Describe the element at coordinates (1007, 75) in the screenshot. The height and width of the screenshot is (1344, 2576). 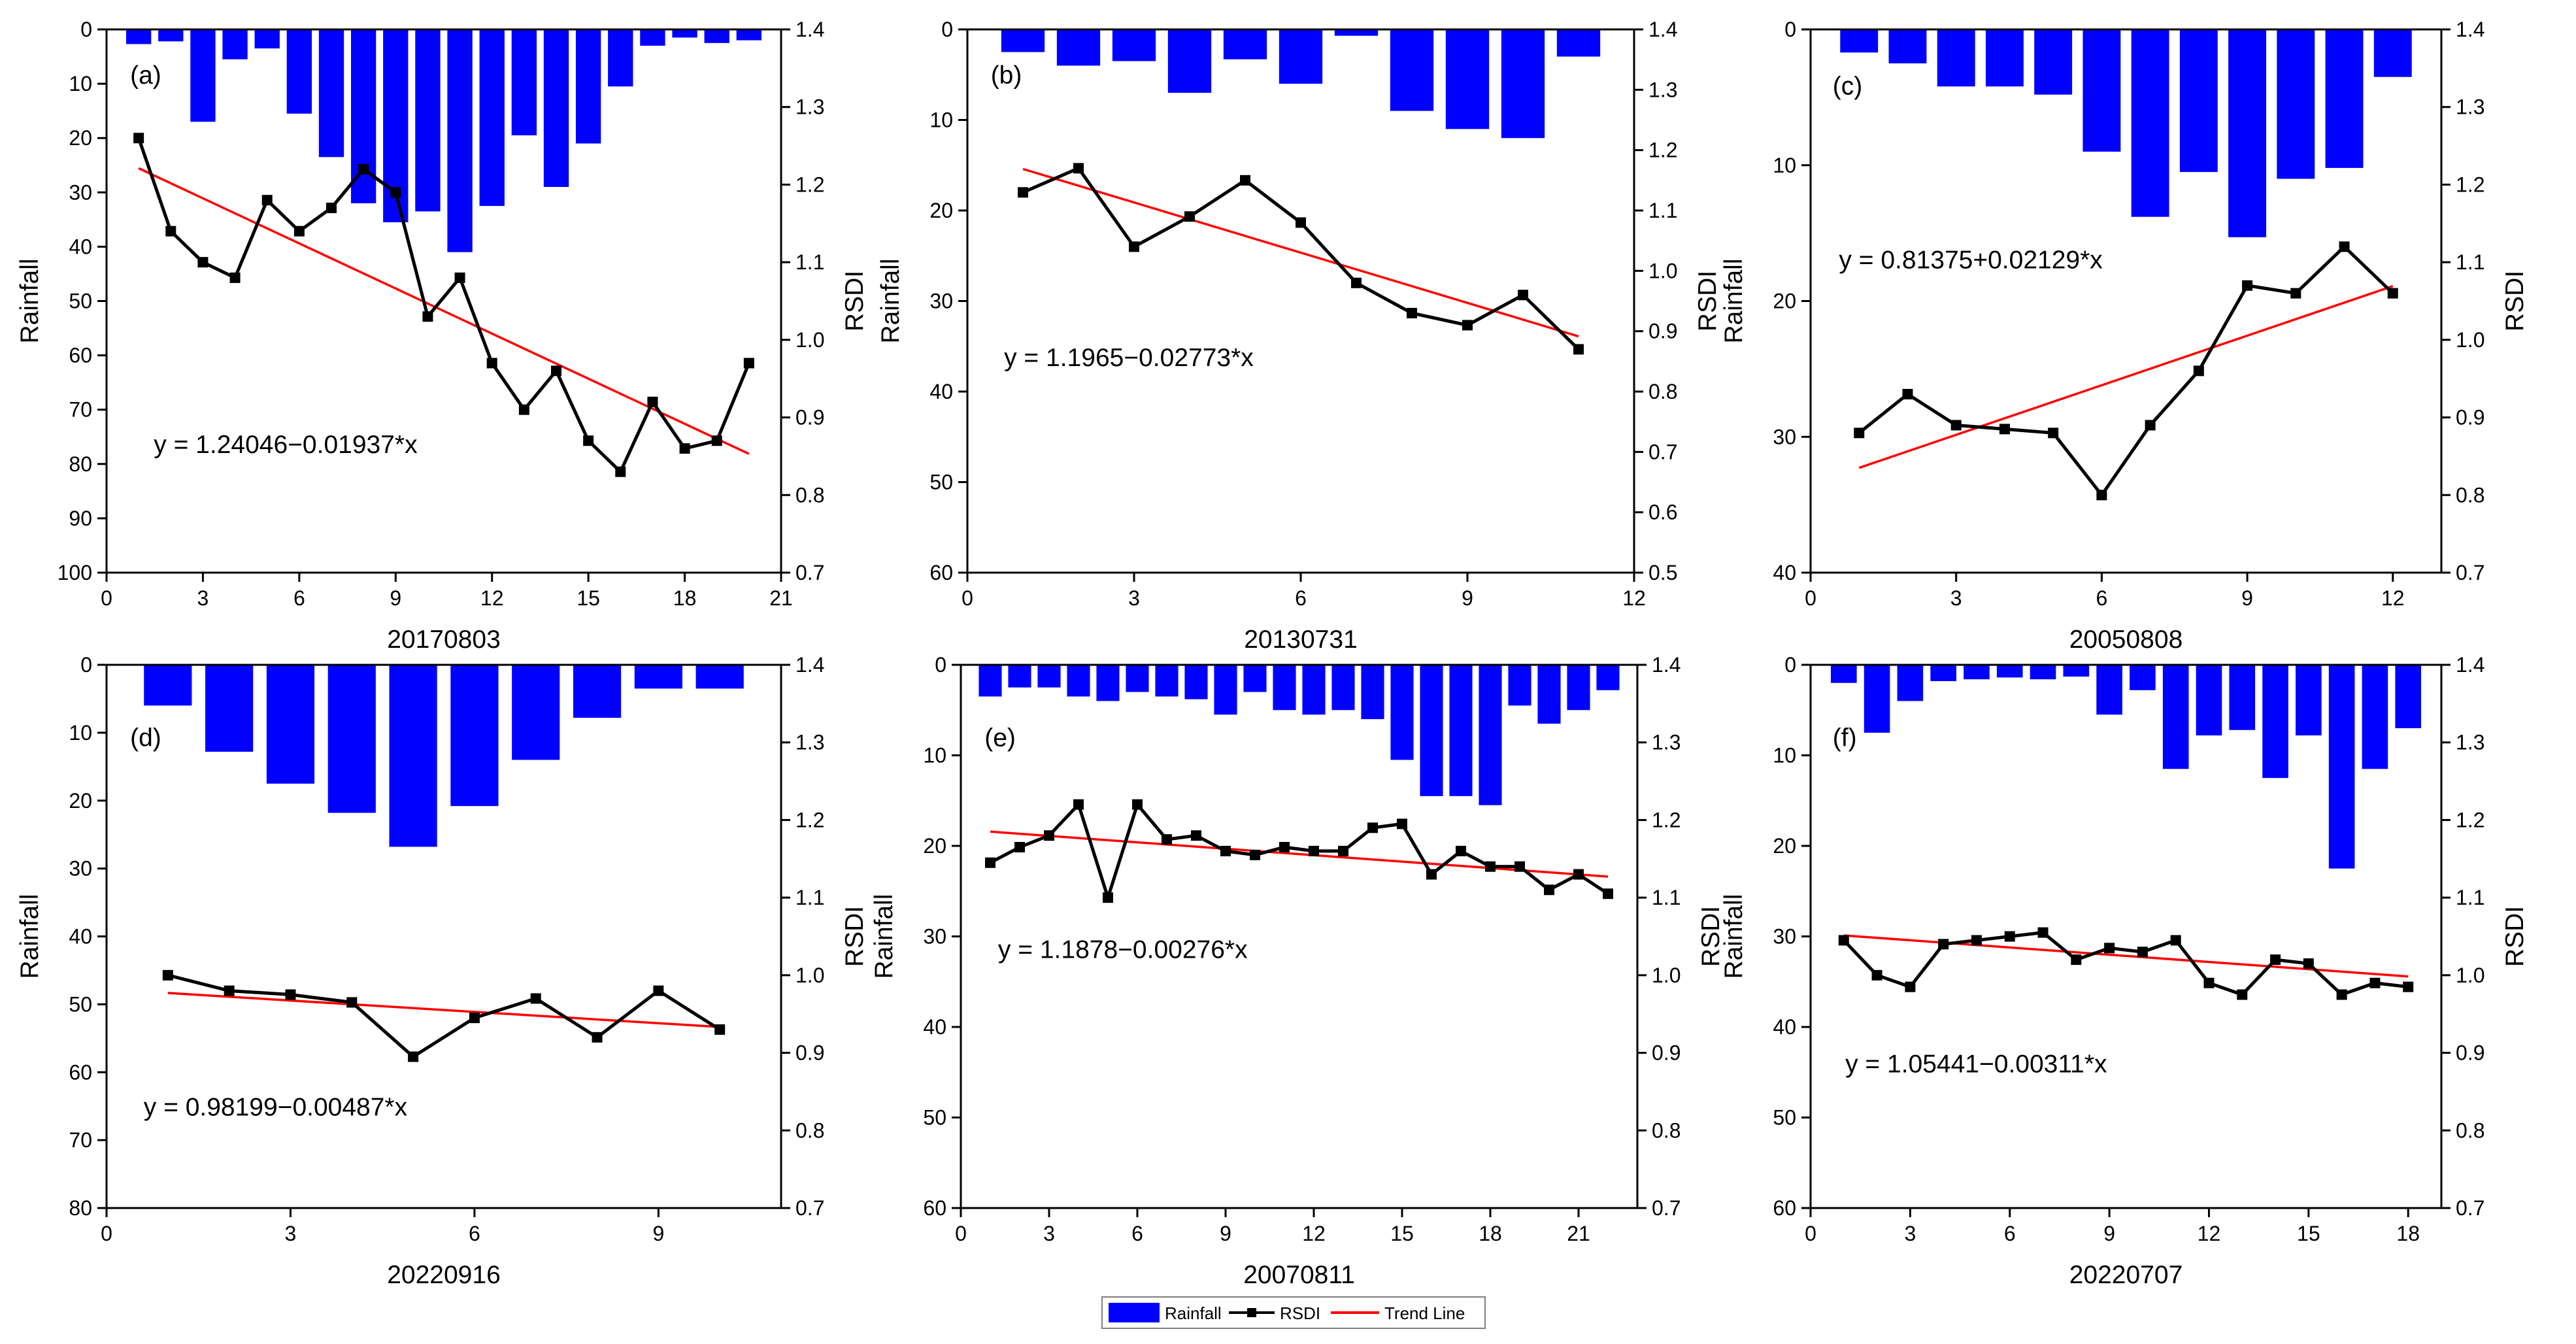
I see `panel-label: (b)` at that location.